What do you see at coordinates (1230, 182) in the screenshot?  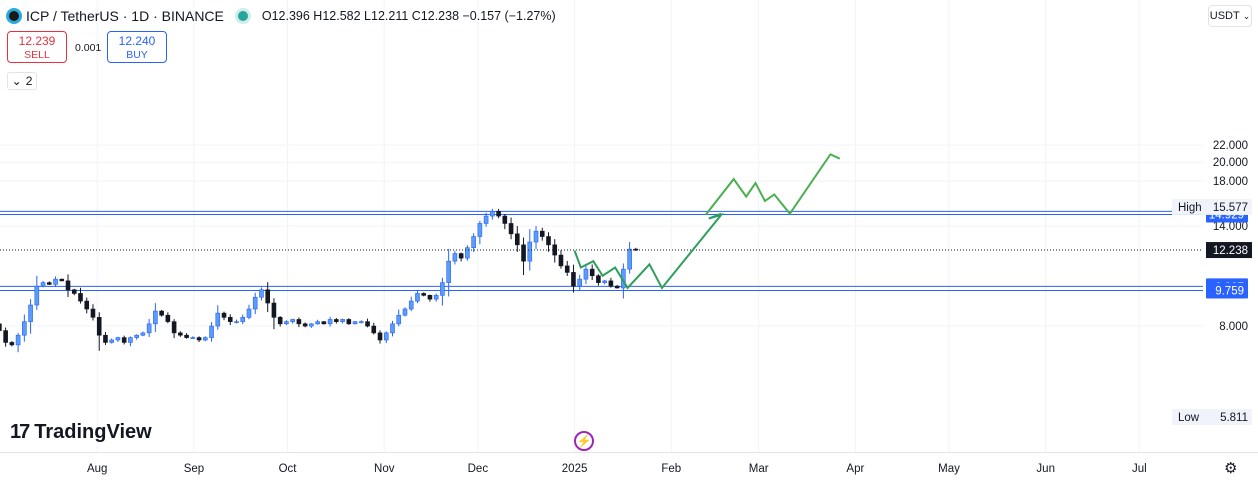 I see `y-tick-label: 18.000` at bounding box center [1230, 182].